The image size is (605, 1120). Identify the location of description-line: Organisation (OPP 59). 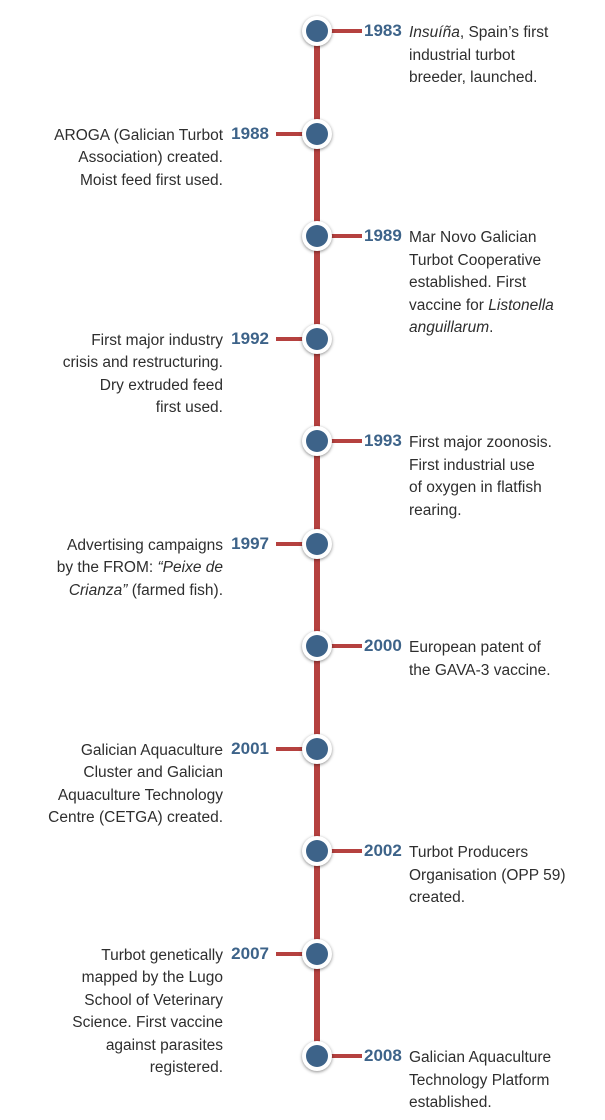
(487, 876).